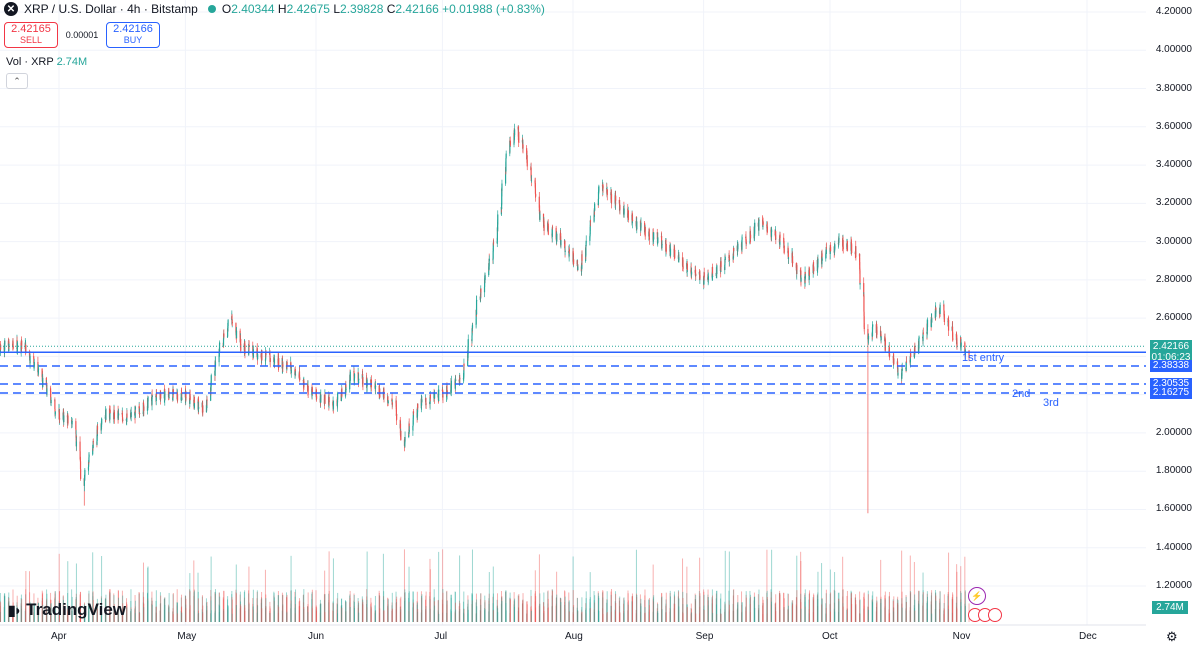 The image size is (1200, 645). Describe the element at coordinates (1170, 607) in the screenshot. I see `volume-tag: 2.74M` at that location.